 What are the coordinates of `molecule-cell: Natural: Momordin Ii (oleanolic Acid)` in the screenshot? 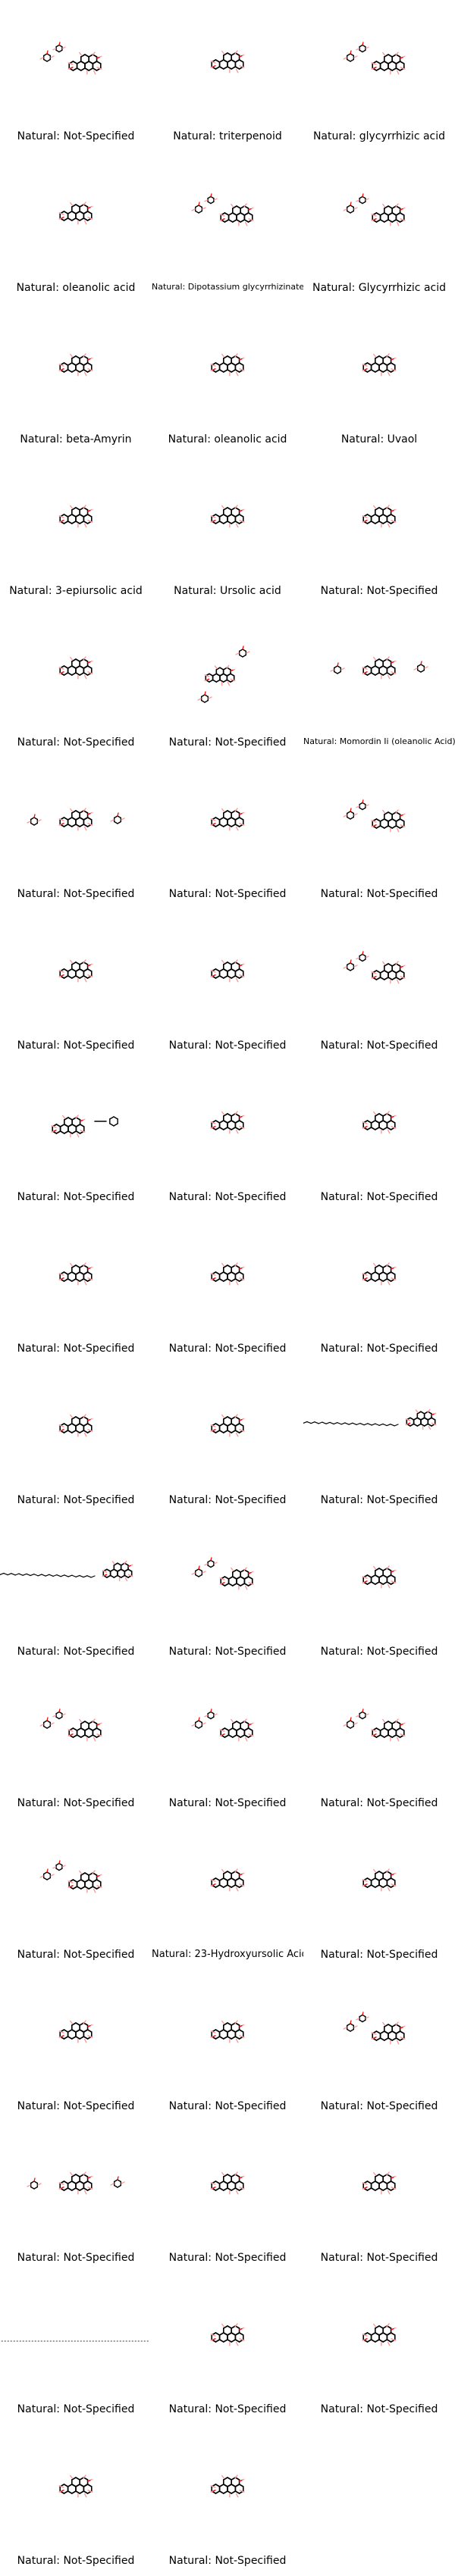 It's located at (379, 682).